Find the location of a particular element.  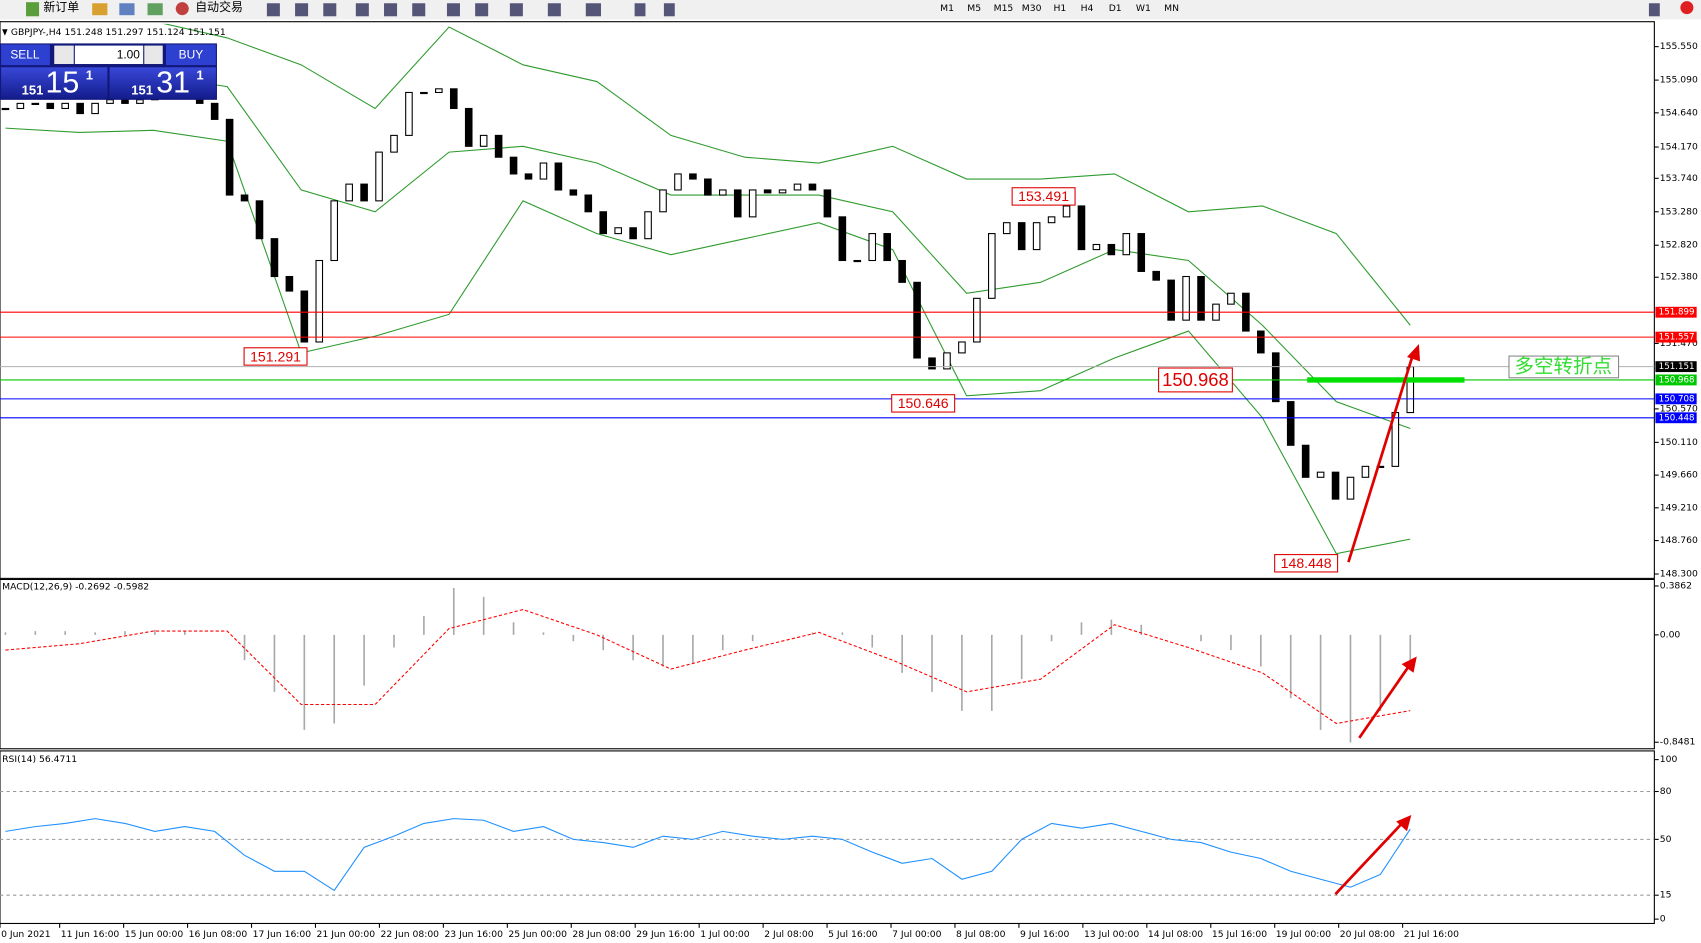

buy-price-pip: 1 is located at coordinates (199, 74).